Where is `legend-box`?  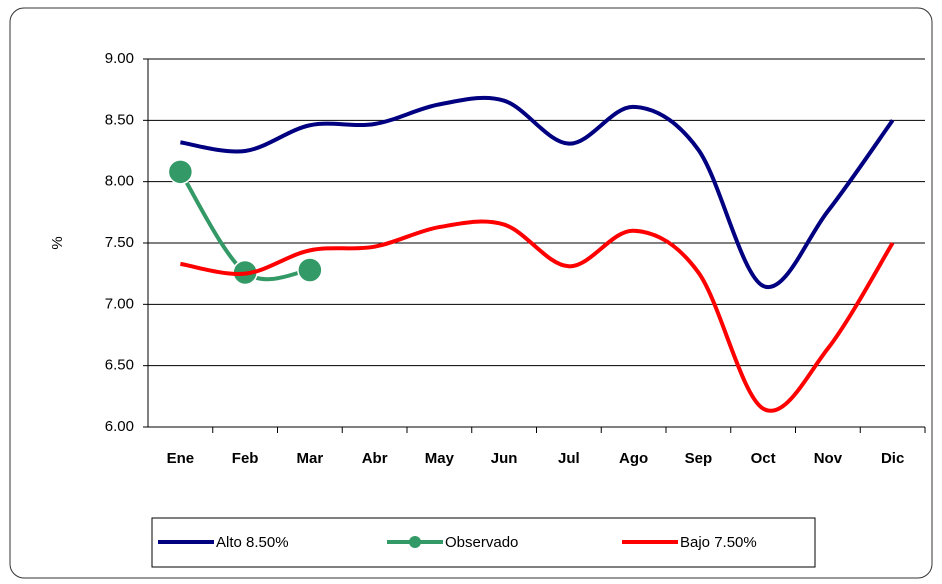 legend-box is located at coordinates (483, 542).